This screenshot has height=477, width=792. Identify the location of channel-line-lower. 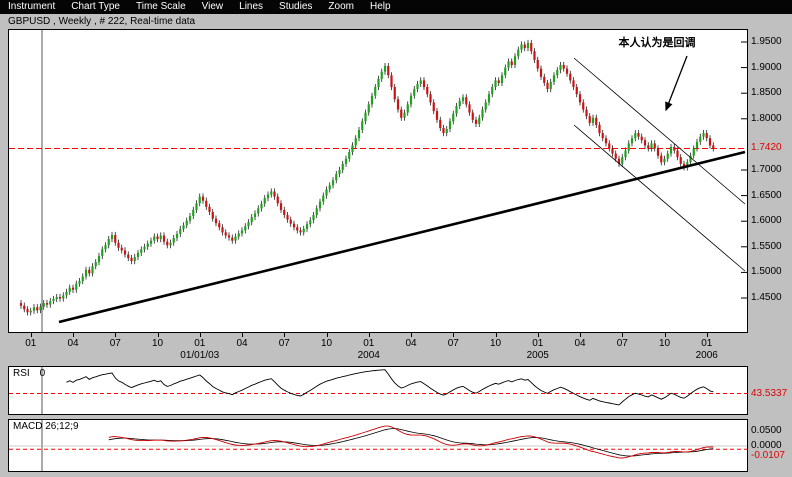
(659, 198).